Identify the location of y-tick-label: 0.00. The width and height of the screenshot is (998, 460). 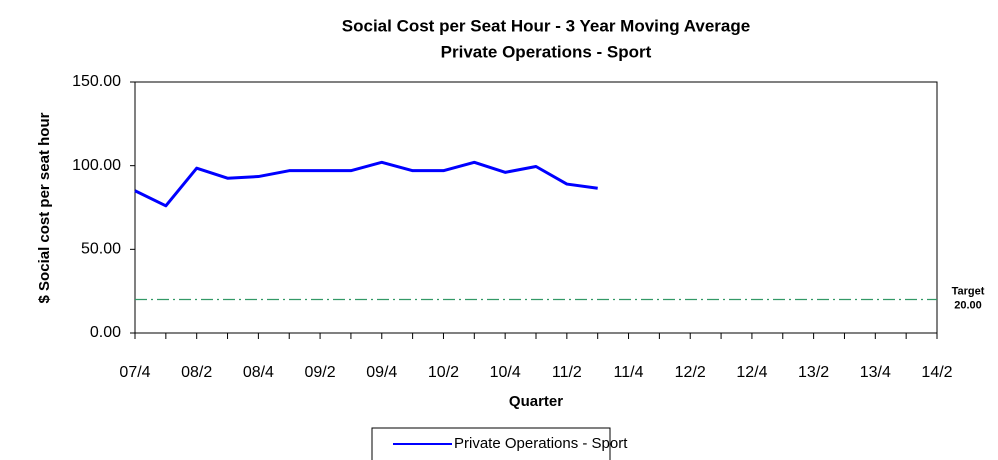
(105, 332).